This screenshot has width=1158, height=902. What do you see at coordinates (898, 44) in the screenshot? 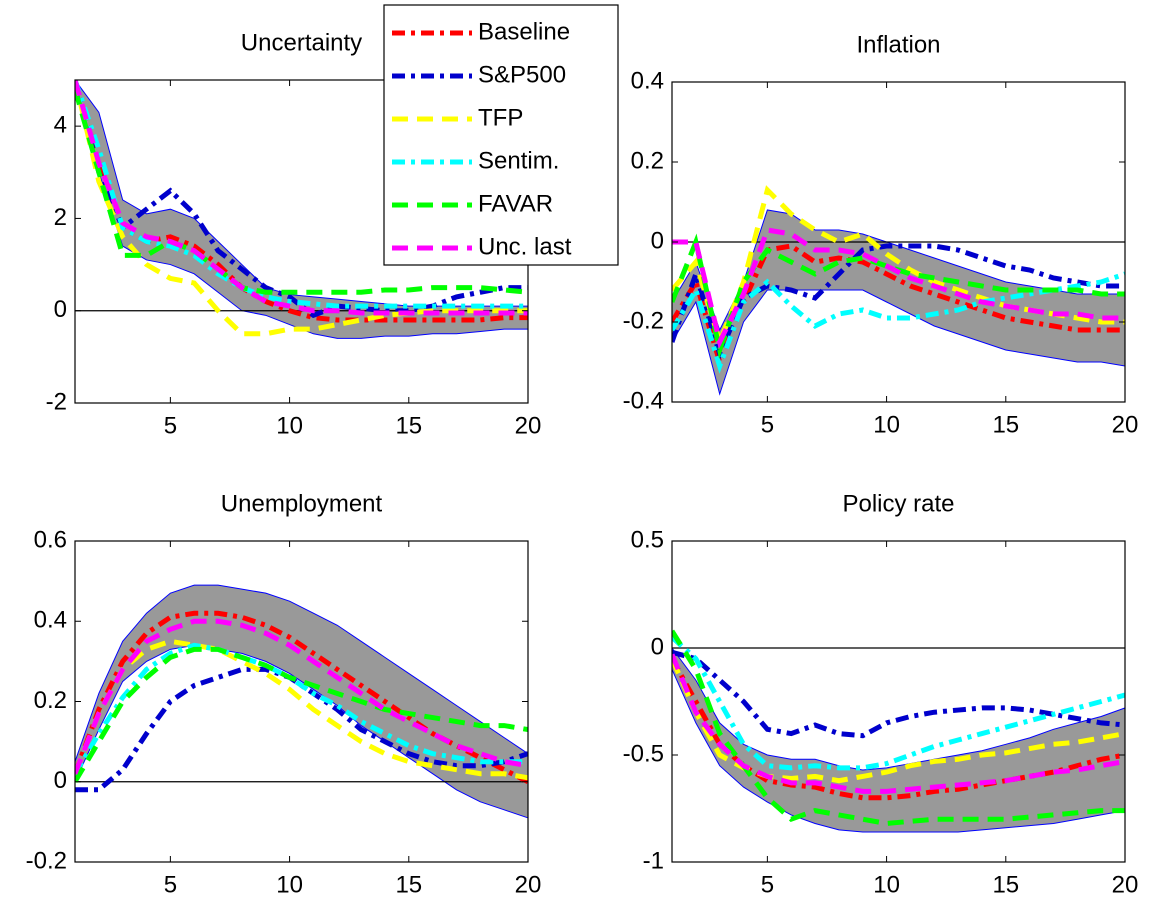
I see `panel-title: Inflation` at bounding box center [898, 44].